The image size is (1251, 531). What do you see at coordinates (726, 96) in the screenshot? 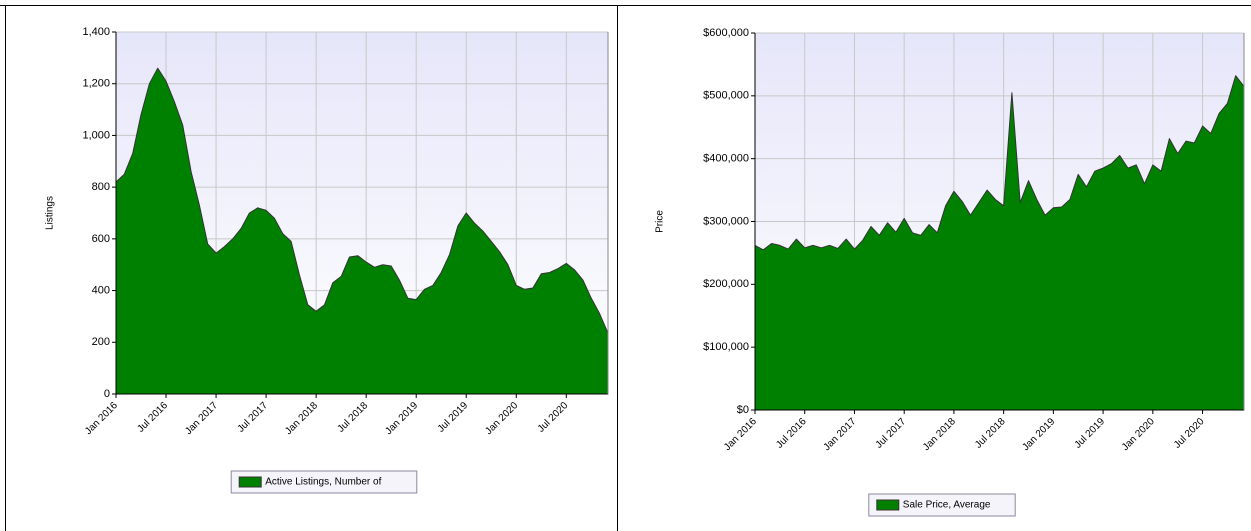
I see `y-tick-label: $500,000` at bounding box center [726, 96].